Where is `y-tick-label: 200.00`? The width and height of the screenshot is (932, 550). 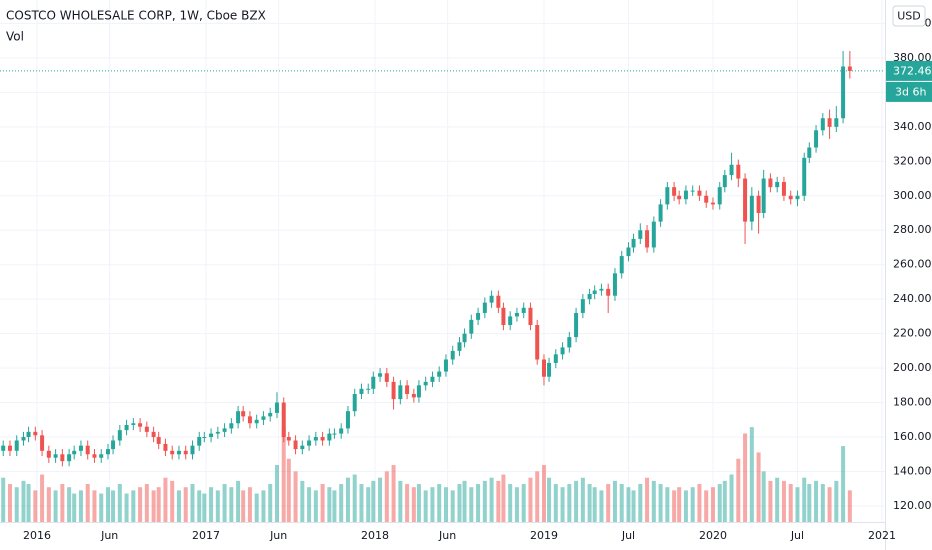
y-tick-label: 200.00 is located at coordinates (912, 367).